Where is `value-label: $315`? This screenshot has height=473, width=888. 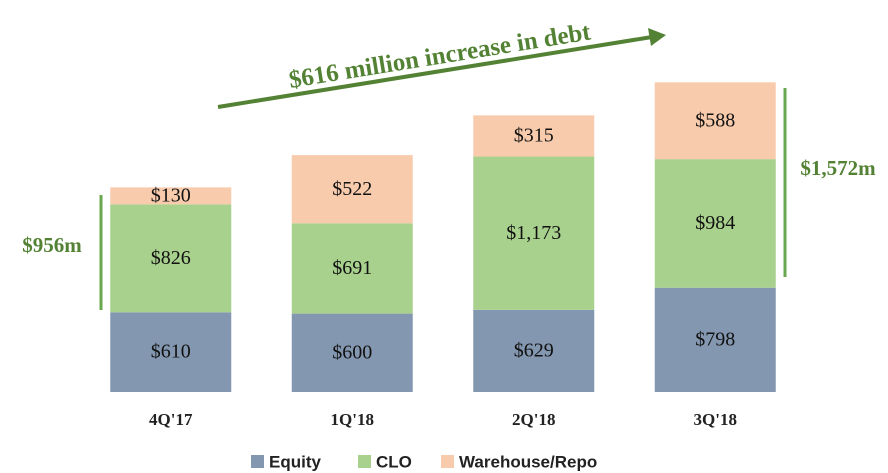
value-label: $315 is located at coordinates (534, 136).